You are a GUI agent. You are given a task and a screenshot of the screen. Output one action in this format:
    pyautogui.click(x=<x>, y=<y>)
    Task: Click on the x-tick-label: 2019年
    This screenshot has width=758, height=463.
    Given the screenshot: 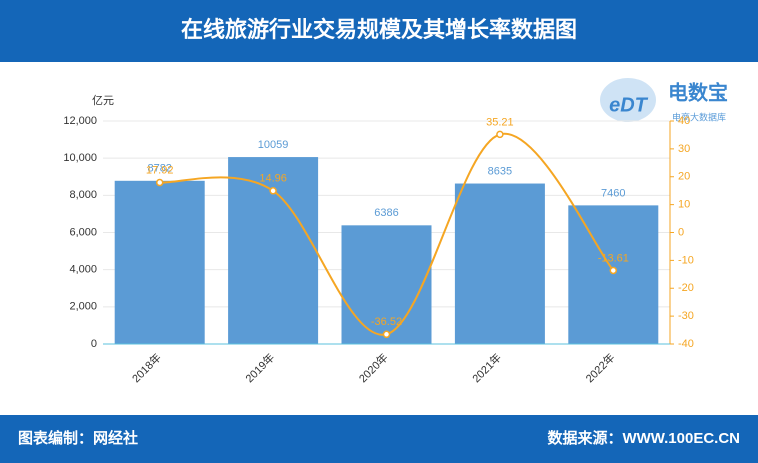 What is the action you would take?
    pyautogui.click(x=259, y=367)
    